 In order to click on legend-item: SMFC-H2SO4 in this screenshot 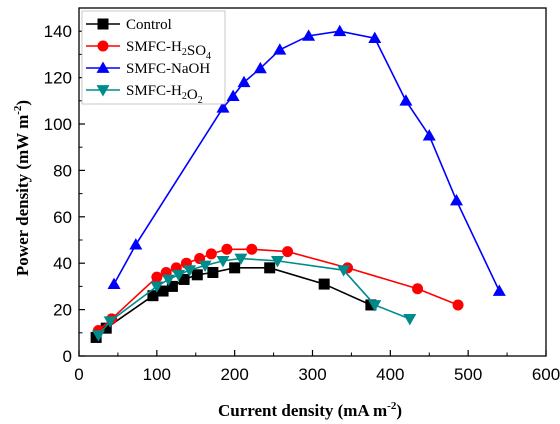, I will do `click(148, 50)`.